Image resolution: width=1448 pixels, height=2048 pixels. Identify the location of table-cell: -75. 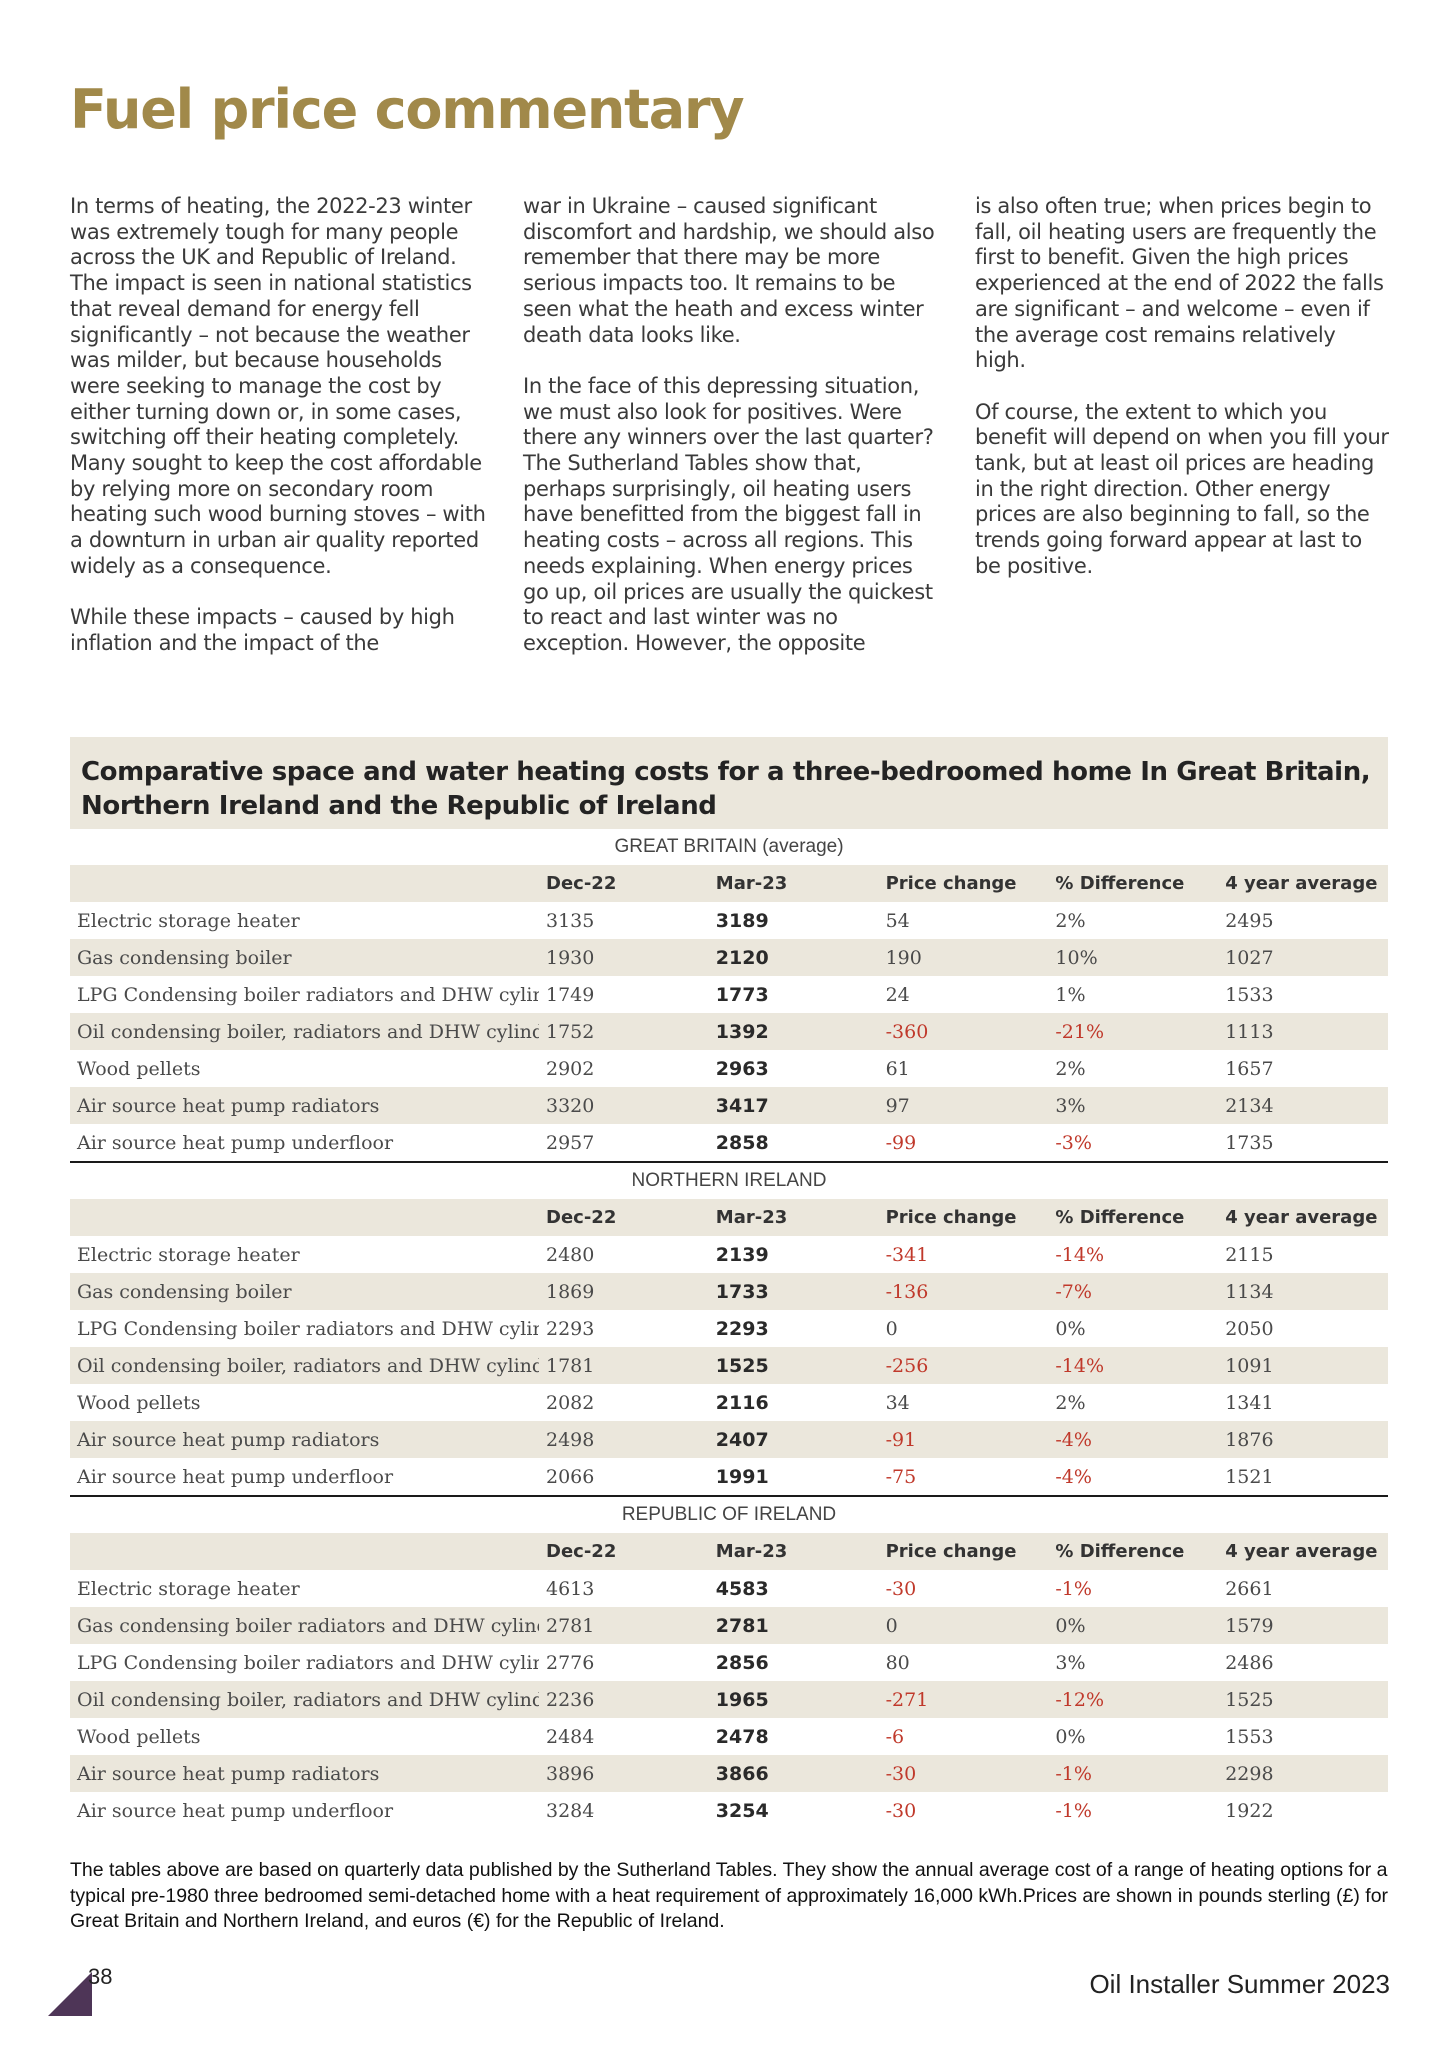
(901, 1476).